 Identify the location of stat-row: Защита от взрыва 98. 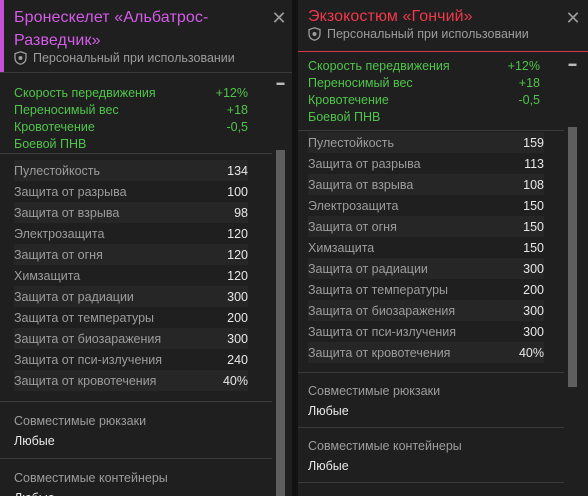
(131, 212).